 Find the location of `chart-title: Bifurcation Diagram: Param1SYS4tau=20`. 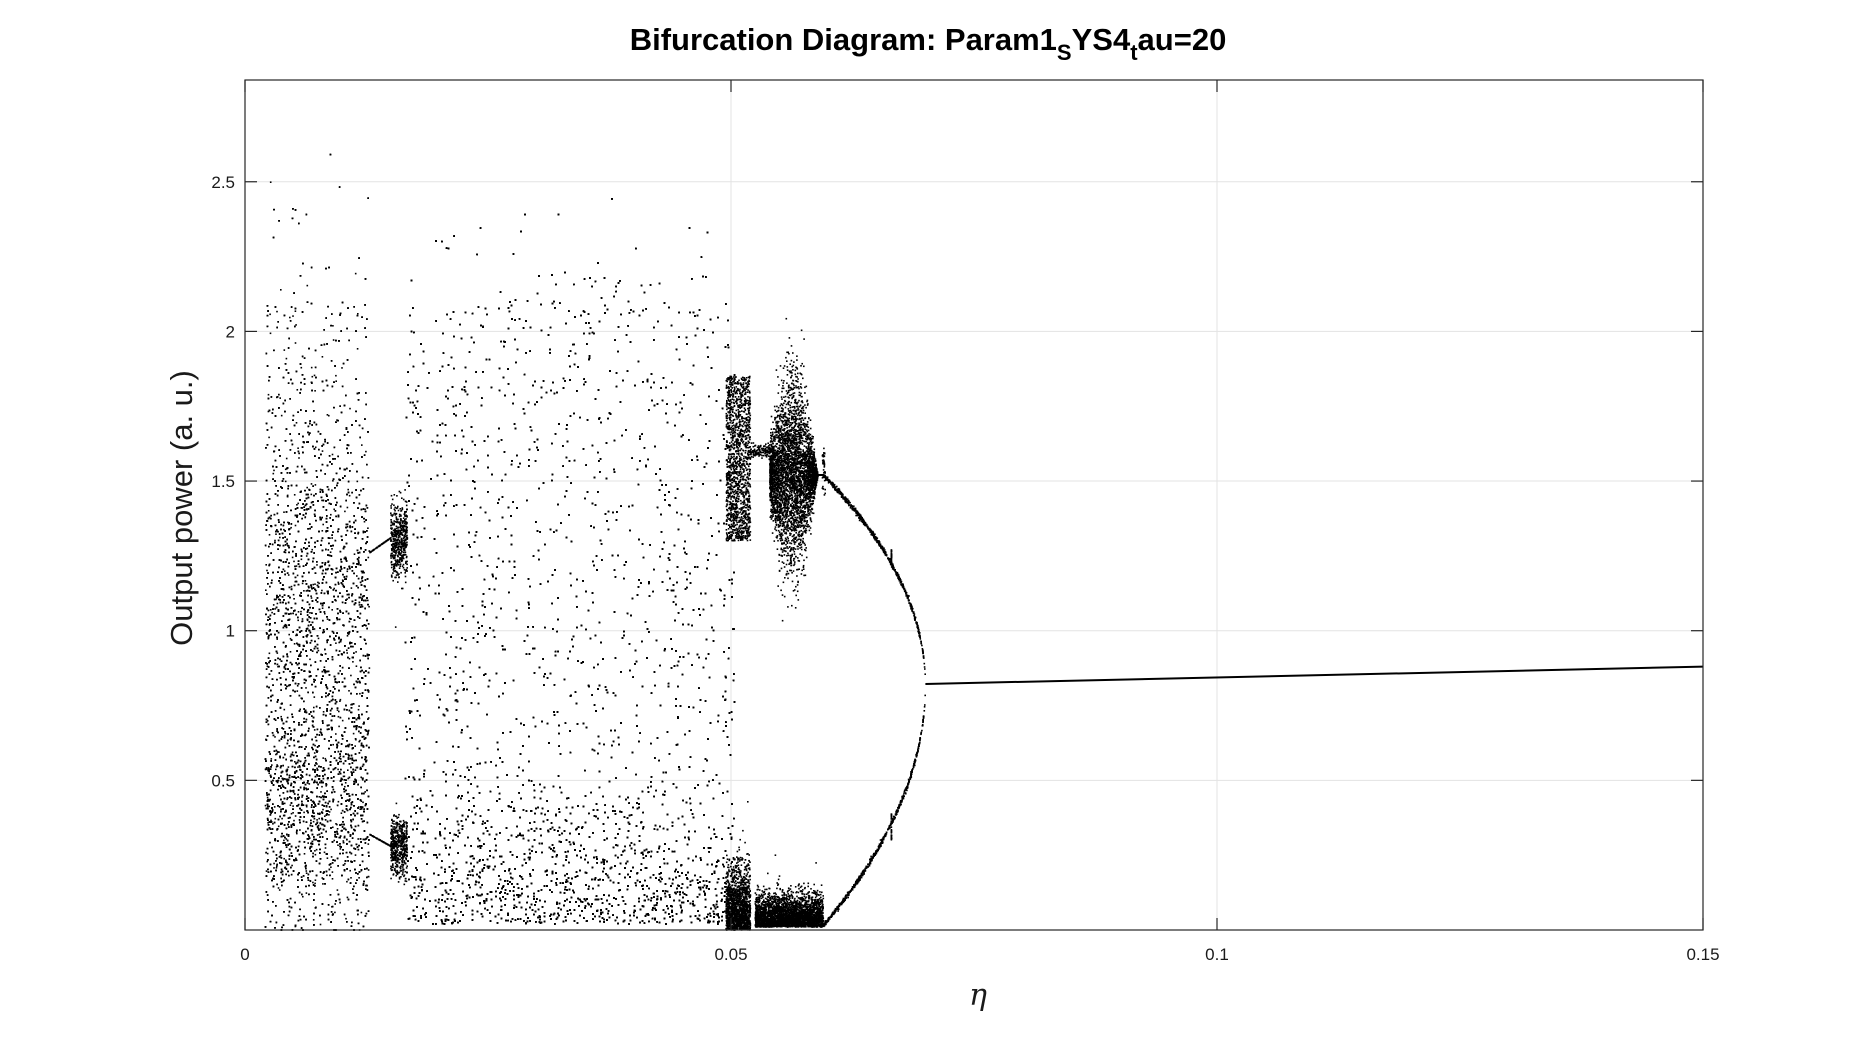

chart-title: Bifurcation Diagram: Param1SYS4tau=20 is located at coordinates (928, 43).